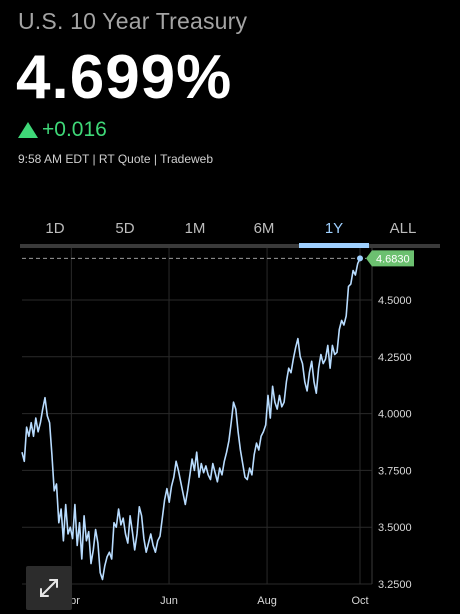 The image size is (460, 614). I want to click on y-tick-label: 3.2500, so click(395, 585).